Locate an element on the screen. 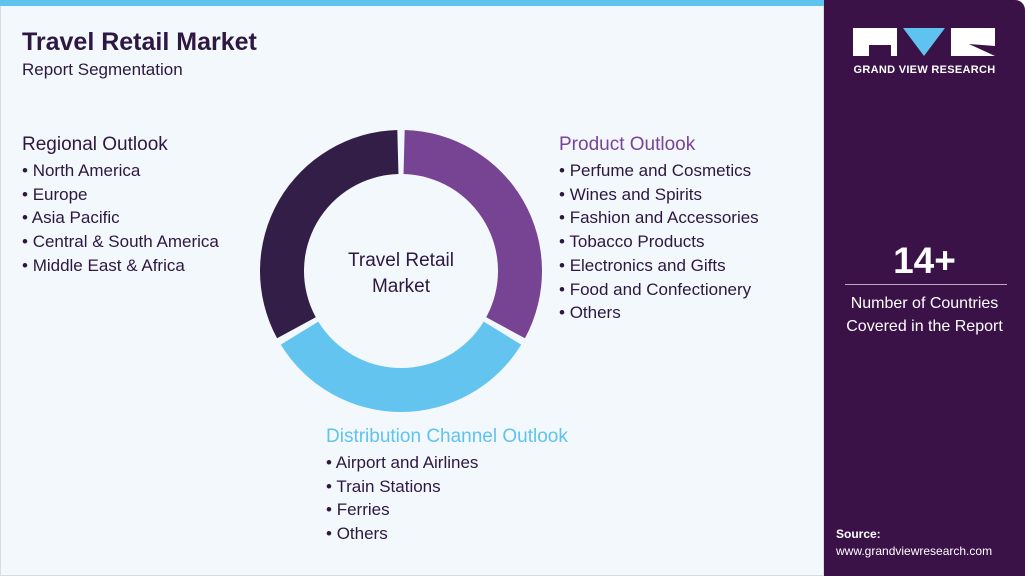 This screenshot has height=576, width=1025. stat-label-line-2: Covered in the Report is located at coordinates (924, 326).